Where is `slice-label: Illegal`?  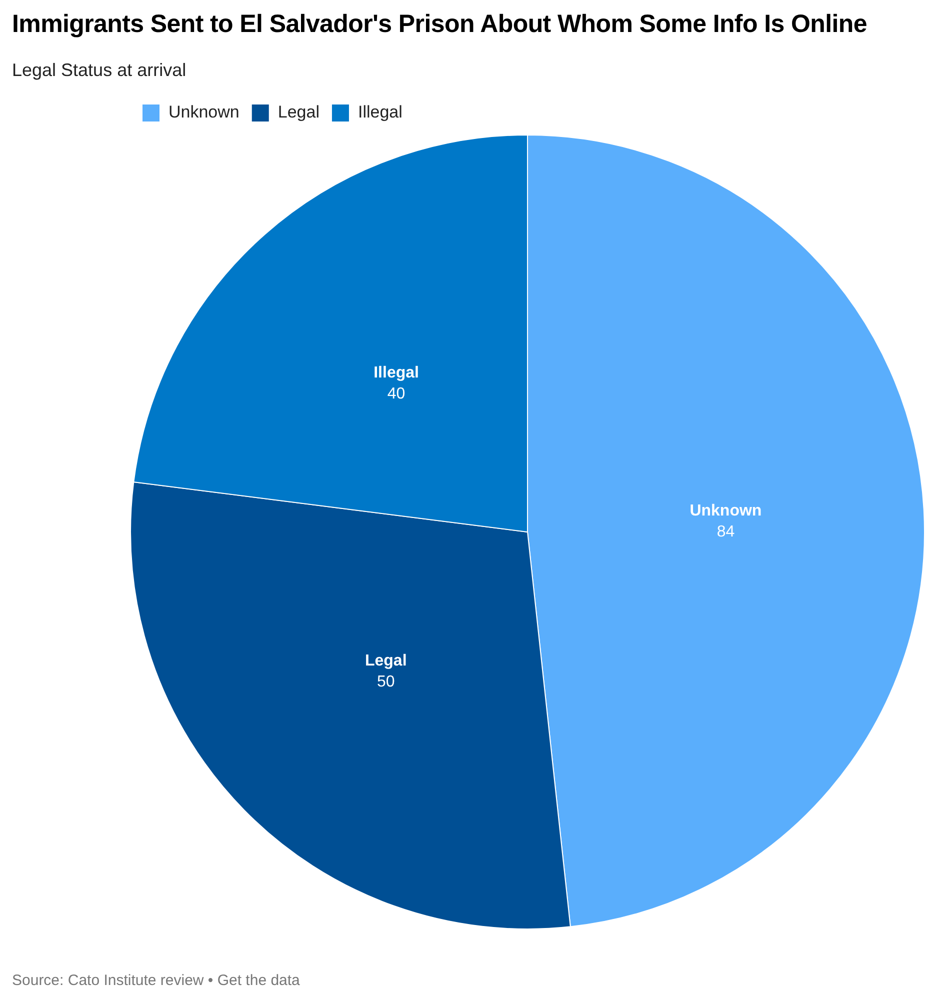 slice-label: Illegal is located at coordinates (396, 373).